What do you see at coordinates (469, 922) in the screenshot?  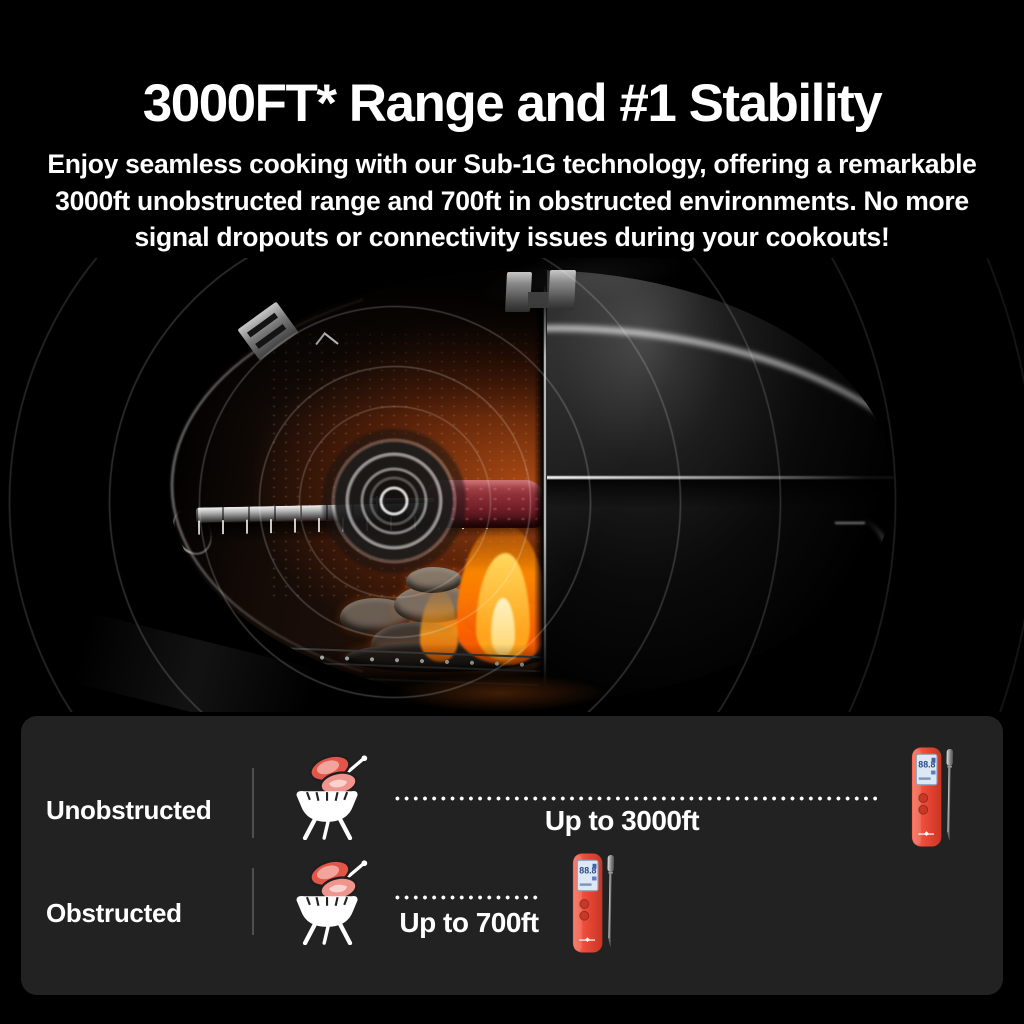 I see `range-label-obstructed: Up to 700ft` at bounding box center [469, 922].